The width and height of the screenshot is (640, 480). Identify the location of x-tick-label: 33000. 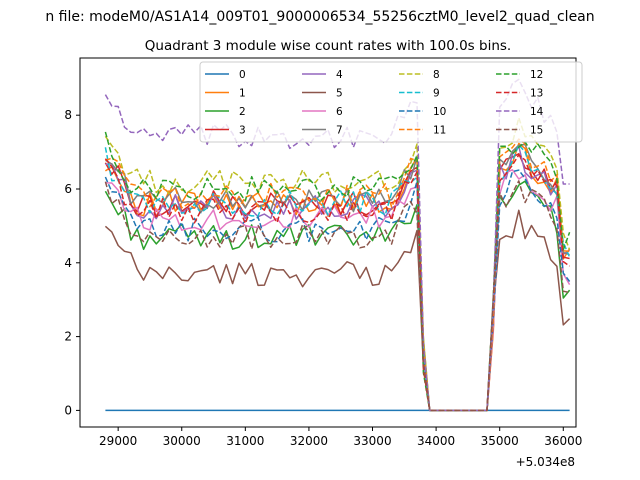
(372, 441).